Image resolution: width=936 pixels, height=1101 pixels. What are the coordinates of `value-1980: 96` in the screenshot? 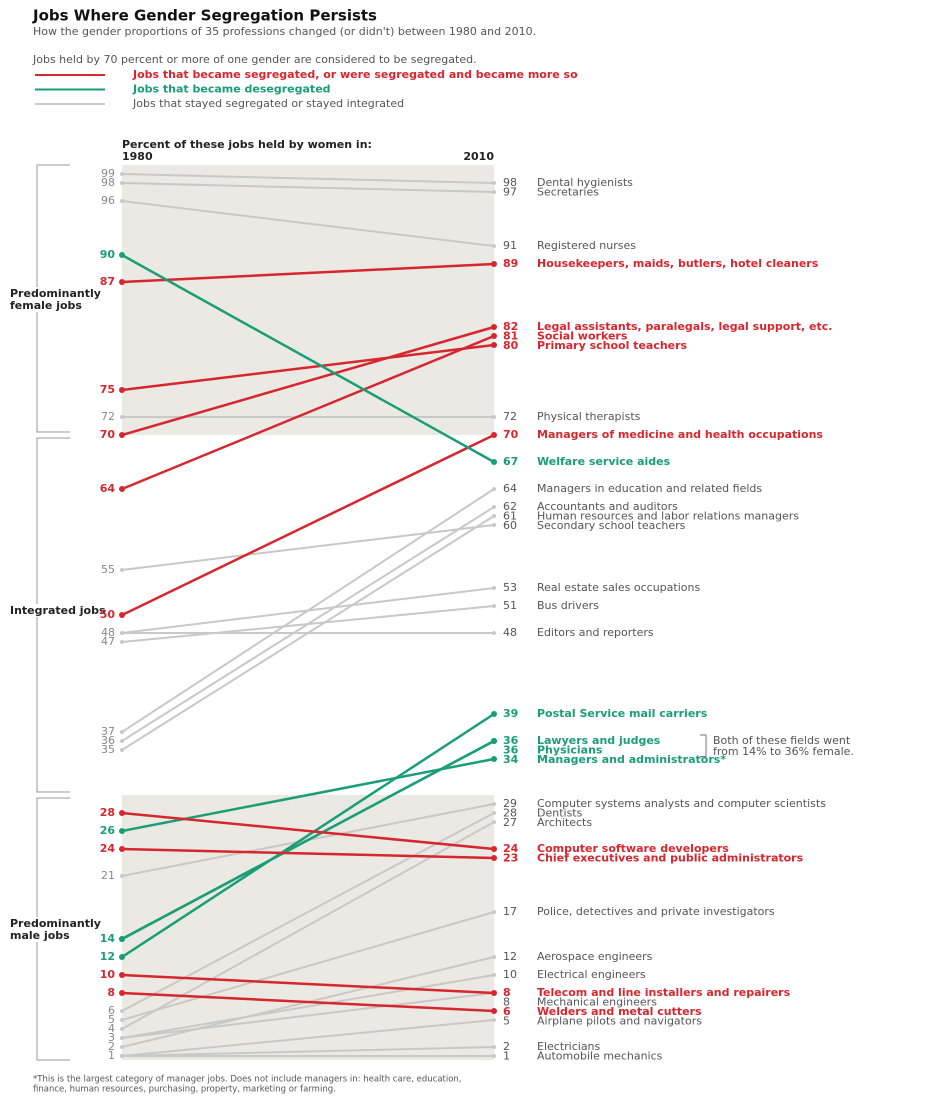 It's located at (108, 200).